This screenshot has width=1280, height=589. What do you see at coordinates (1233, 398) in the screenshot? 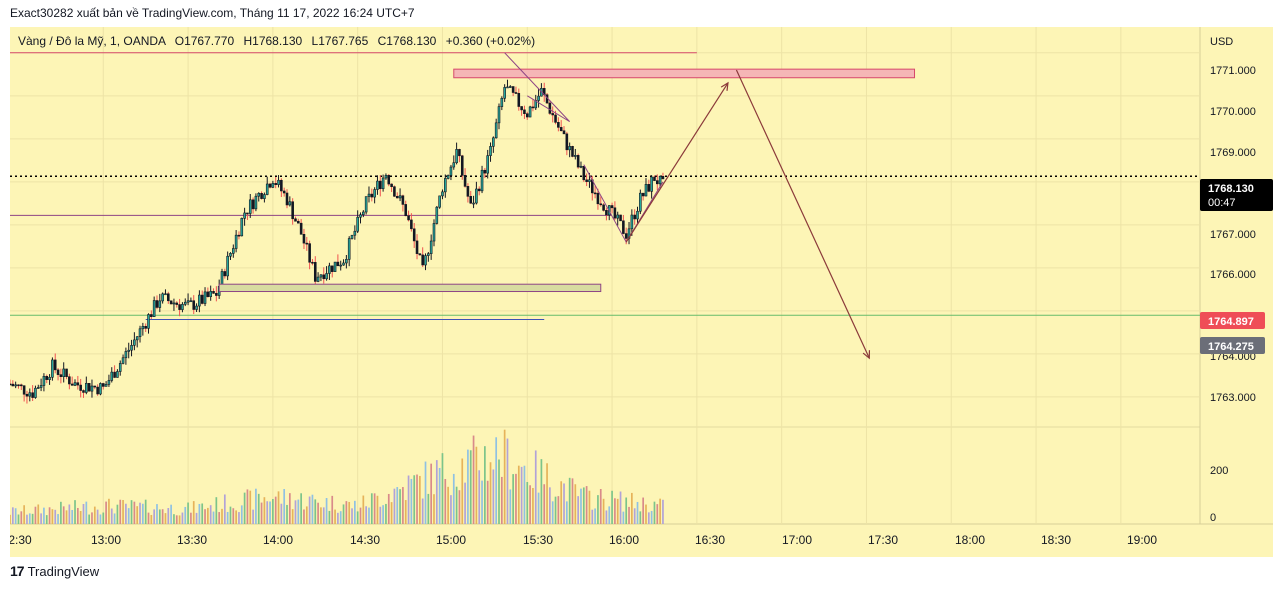
I see `price-label-1763: 1763.000` at bounding box center [1233, 398].